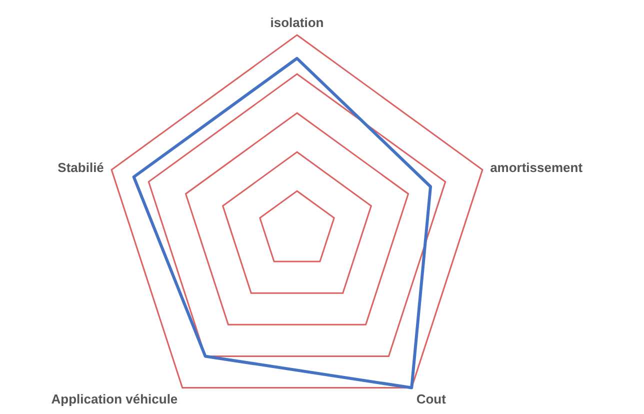 The width and height of the screenshot is (644, 414). What do you see at coordinates (81, 167) in the screenshot?
I see `spoke-label: Stabilié` at bounding box center [81, 167].